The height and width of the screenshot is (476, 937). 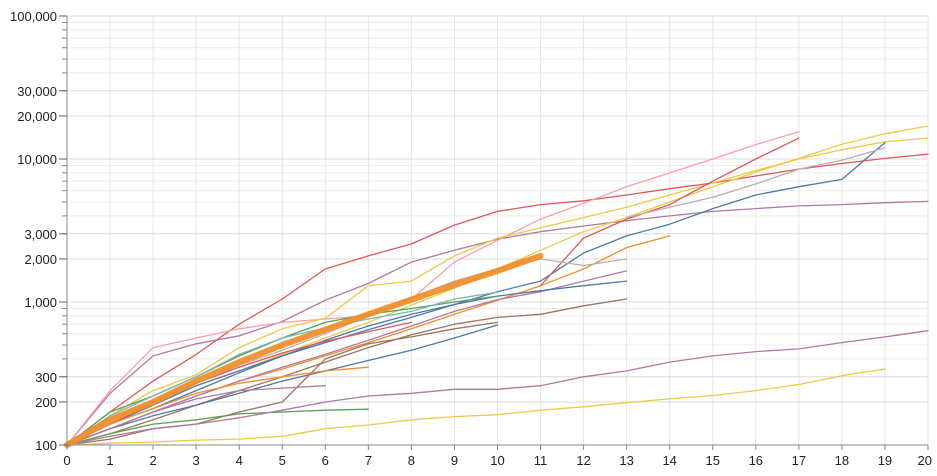 What do you see at coordinates (925, 460) in the screenshot?
I see `x-tick-label: 20` at bounding box center [925, 460].